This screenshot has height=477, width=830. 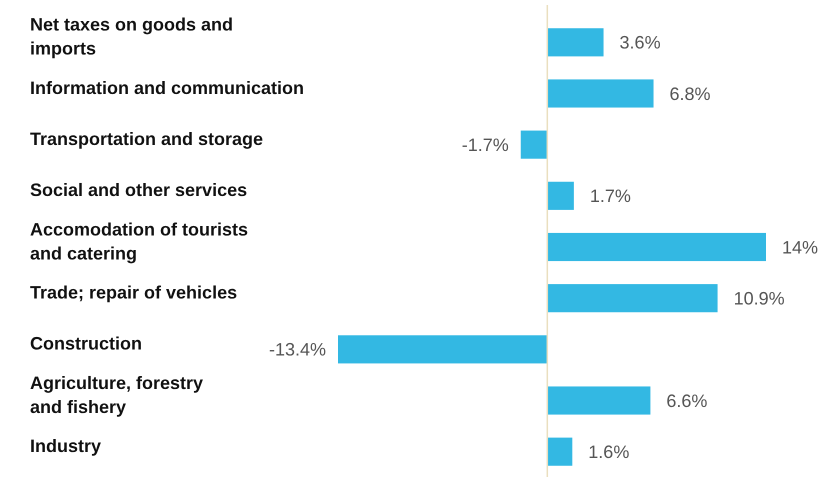 What do you see at coordinates (139, 241) in the screenshot?
I see `y-tick-label: Accomodation of tourists and catering` at bounding box center [139, 241].